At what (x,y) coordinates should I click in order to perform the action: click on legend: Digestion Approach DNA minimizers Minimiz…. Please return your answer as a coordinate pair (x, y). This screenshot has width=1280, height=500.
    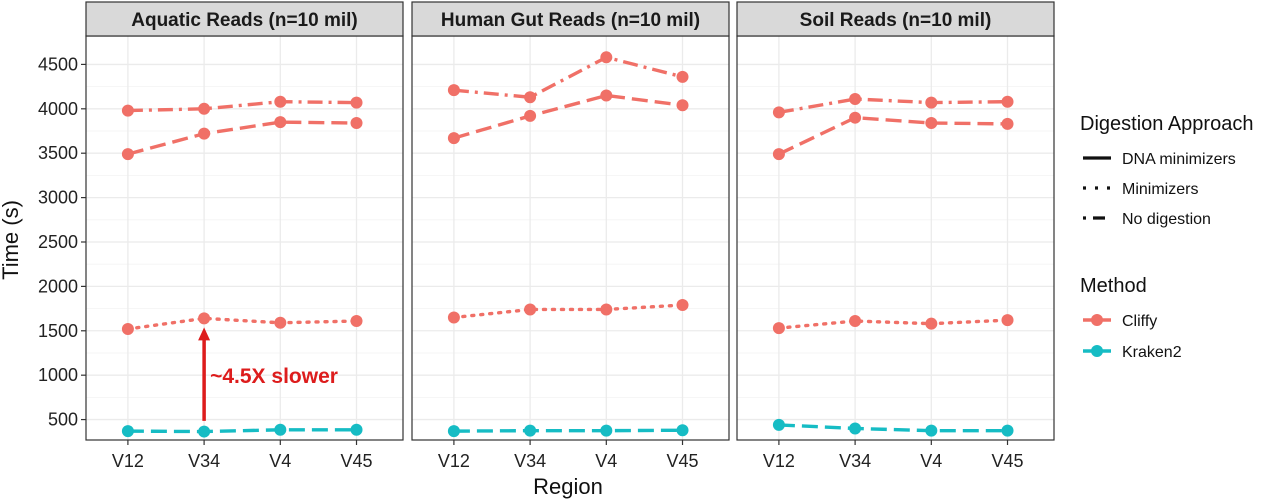
    Looking at the image, I should click on (1166, 237).